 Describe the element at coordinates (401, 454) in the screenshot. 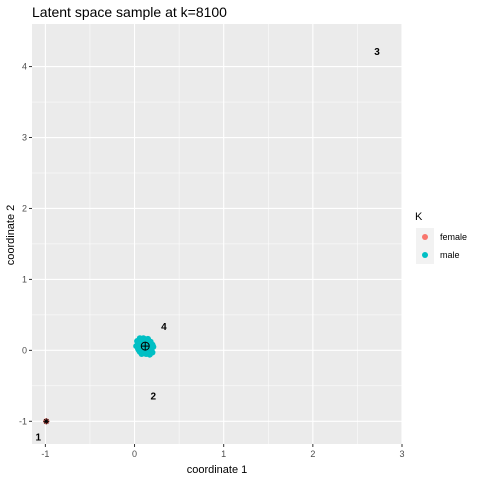

I see `x-tick-label: 3` at that location.